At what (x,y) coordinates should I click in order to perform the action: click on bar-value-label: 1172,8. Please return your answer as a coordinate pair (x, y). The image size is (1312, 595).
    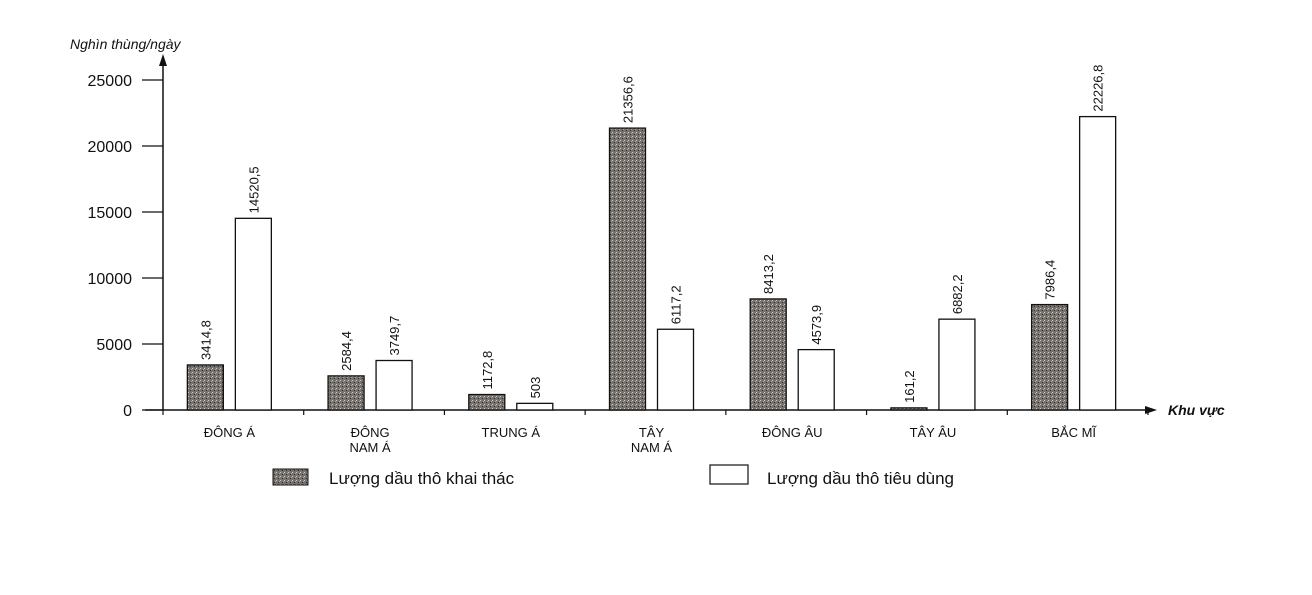
    Looking at the image, I should click on (487, 370).